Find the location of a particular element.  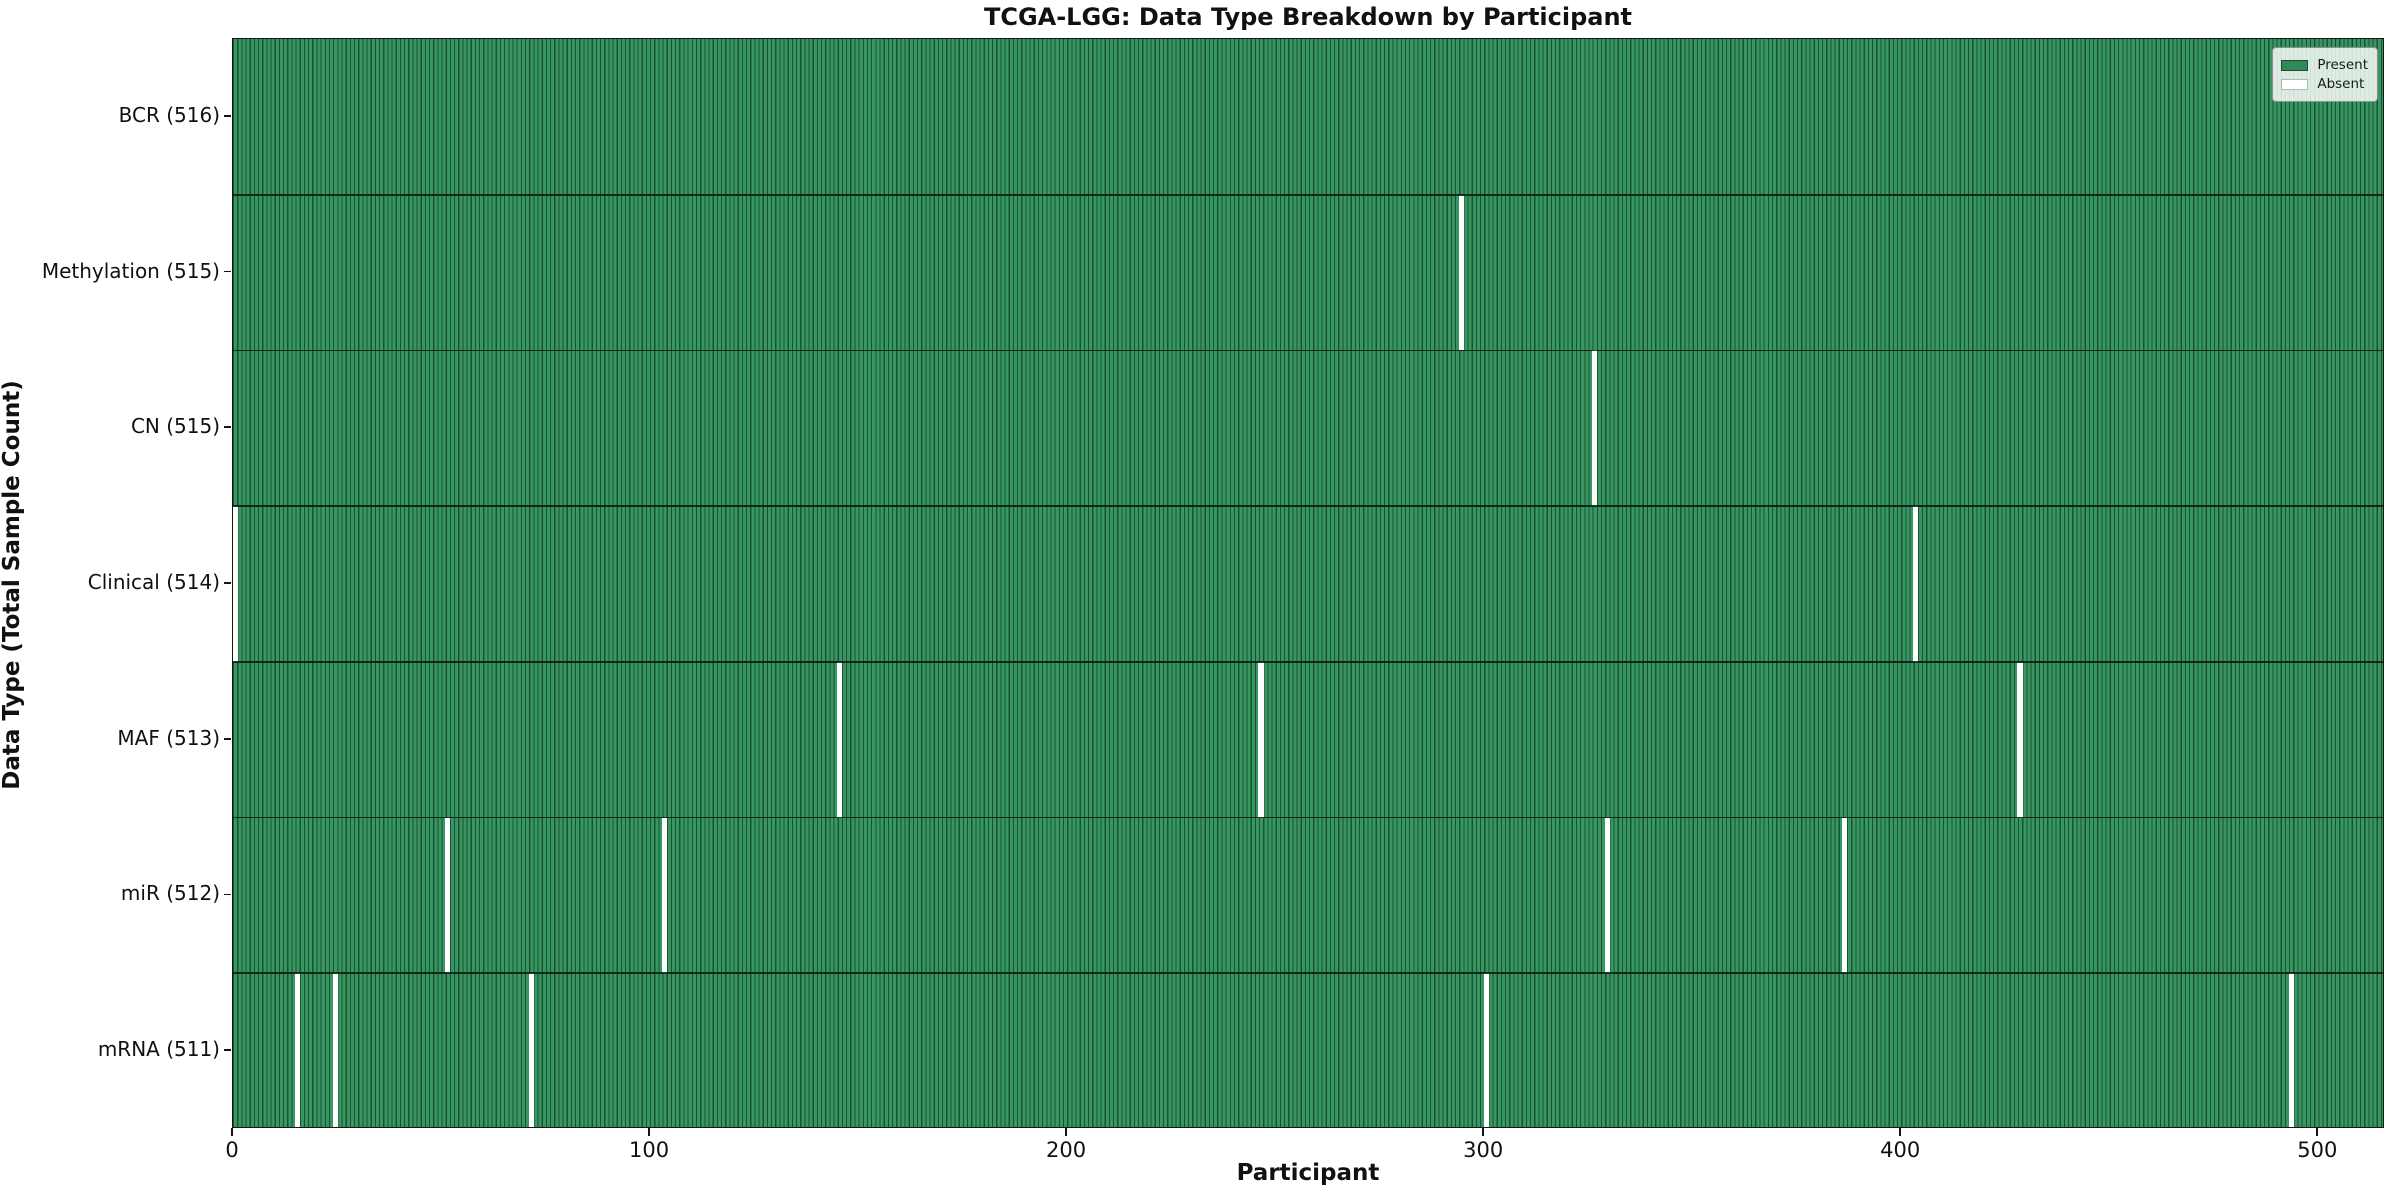

row-label: BCR (516) is located at coordinates (169, 114).